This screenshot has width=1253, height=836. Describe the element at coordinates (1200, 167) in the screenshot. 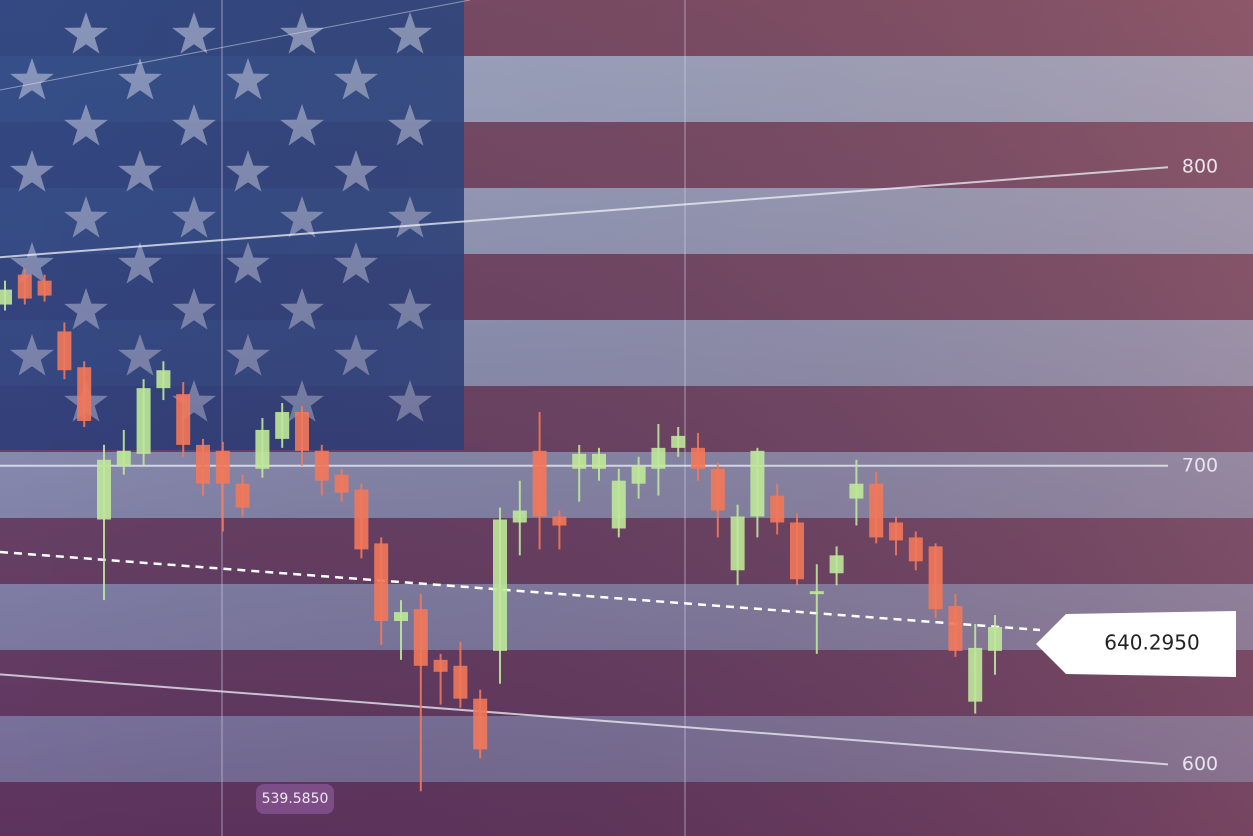

I see `y-tick-label: 800` at that location.